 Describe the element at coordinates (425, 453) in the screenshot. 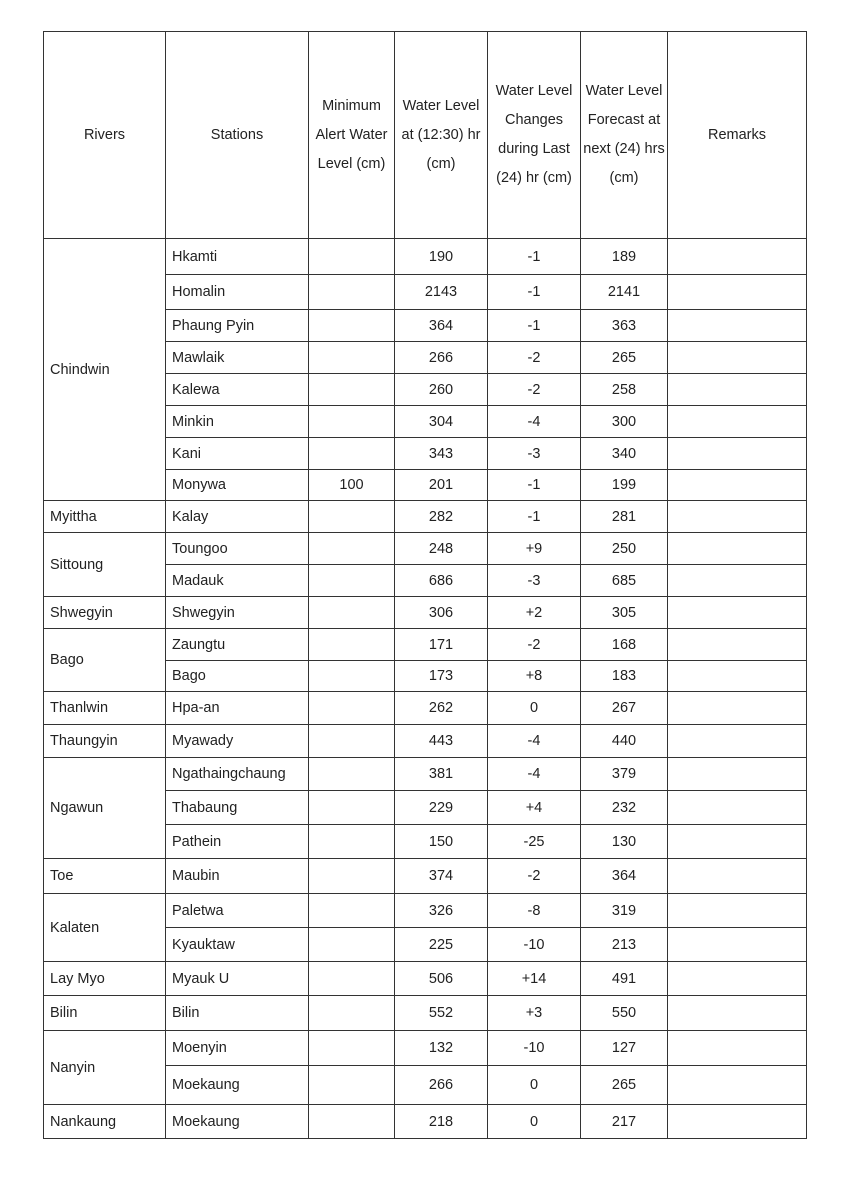

I see `table-row: Kani 343 -3 340` at that location.